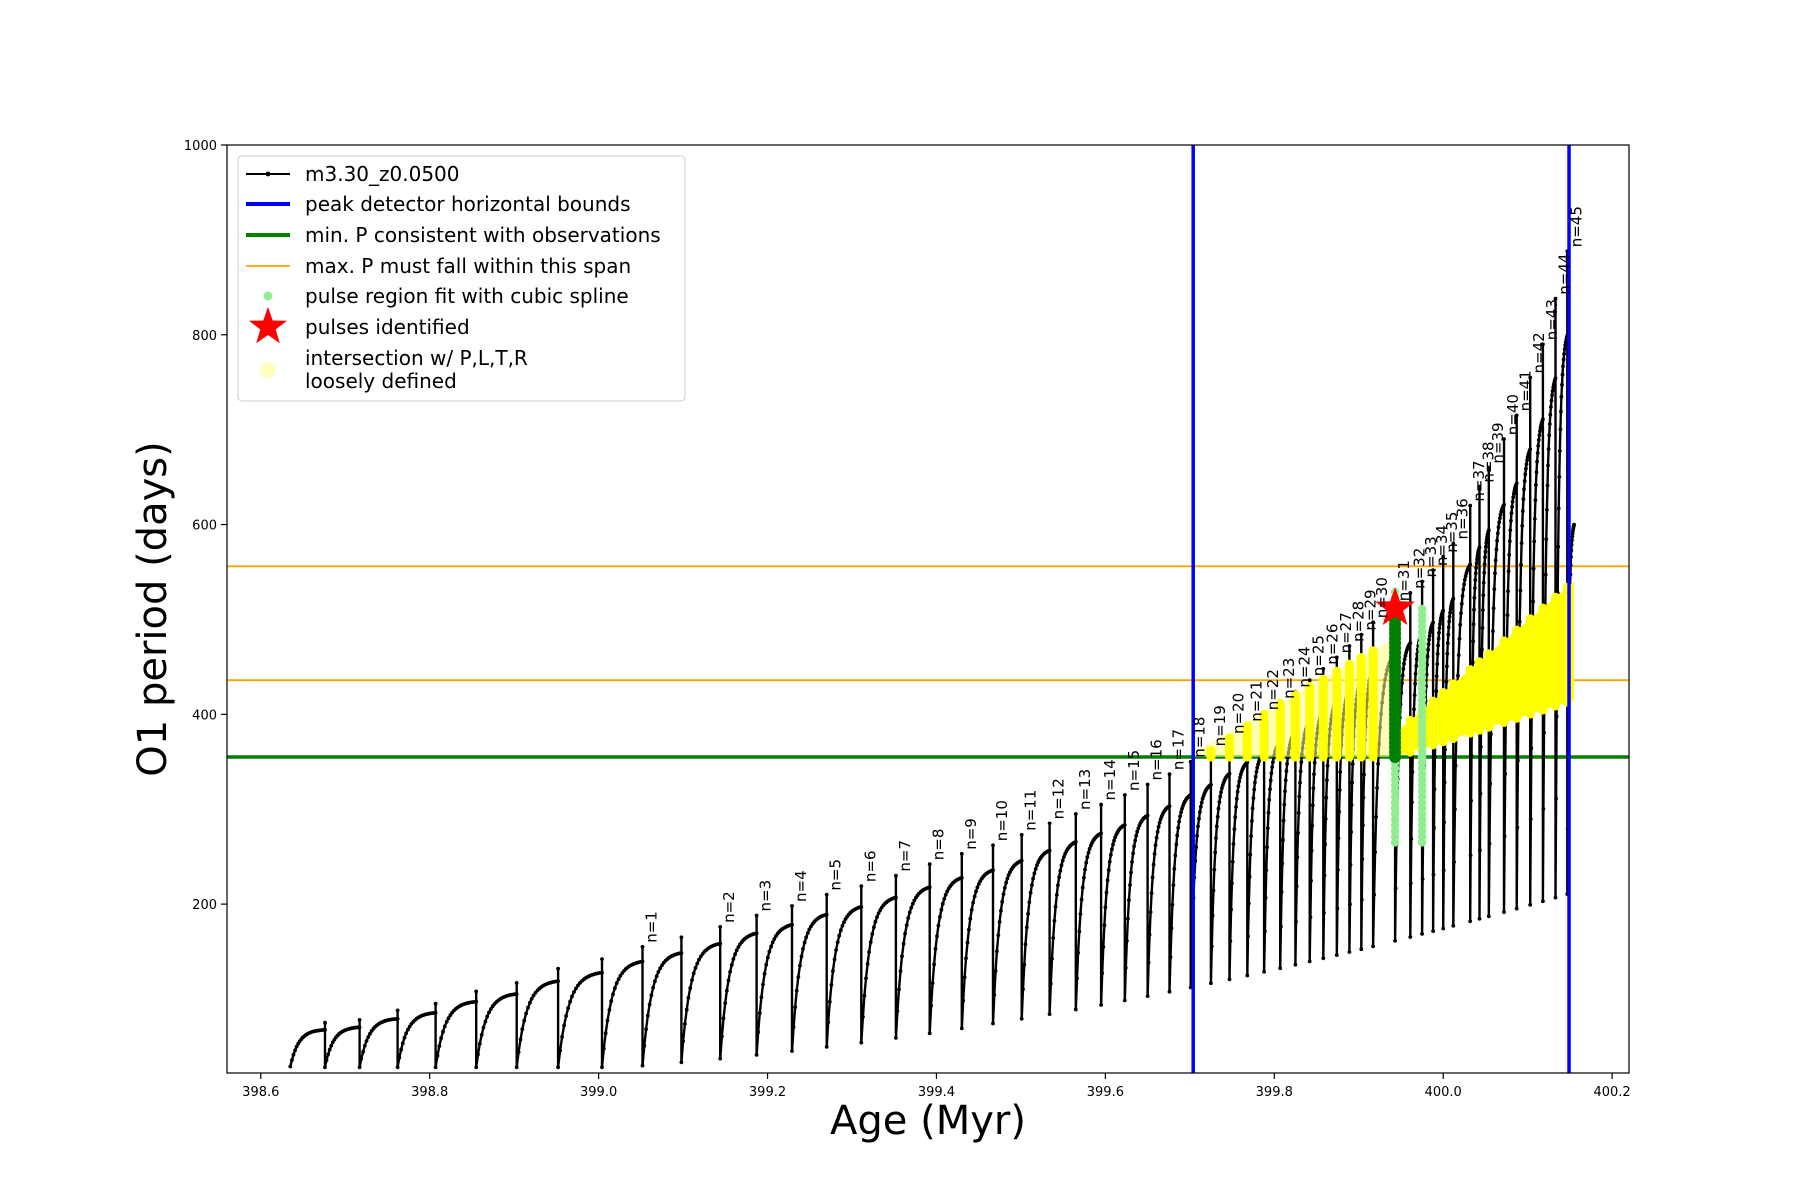 The image size is (1800, 1200). I want to click on pulse-label: n=11, so click(1031, 810).